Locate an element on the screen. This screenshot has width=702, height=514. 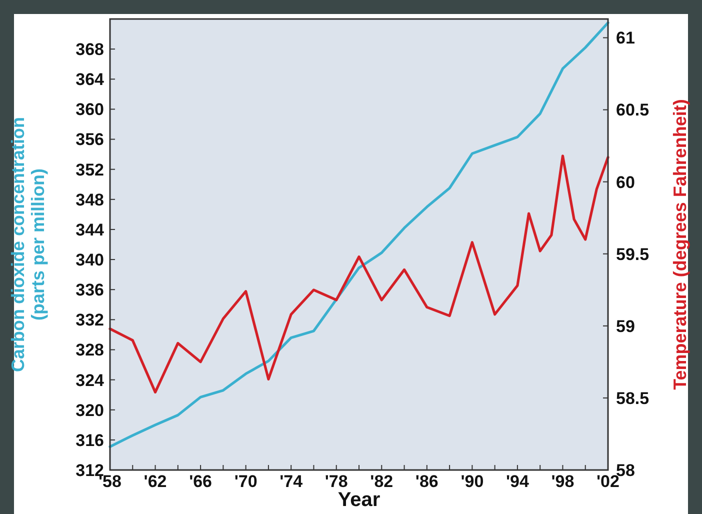
y-tick-label: 328 is located at coordinates (90, 350).